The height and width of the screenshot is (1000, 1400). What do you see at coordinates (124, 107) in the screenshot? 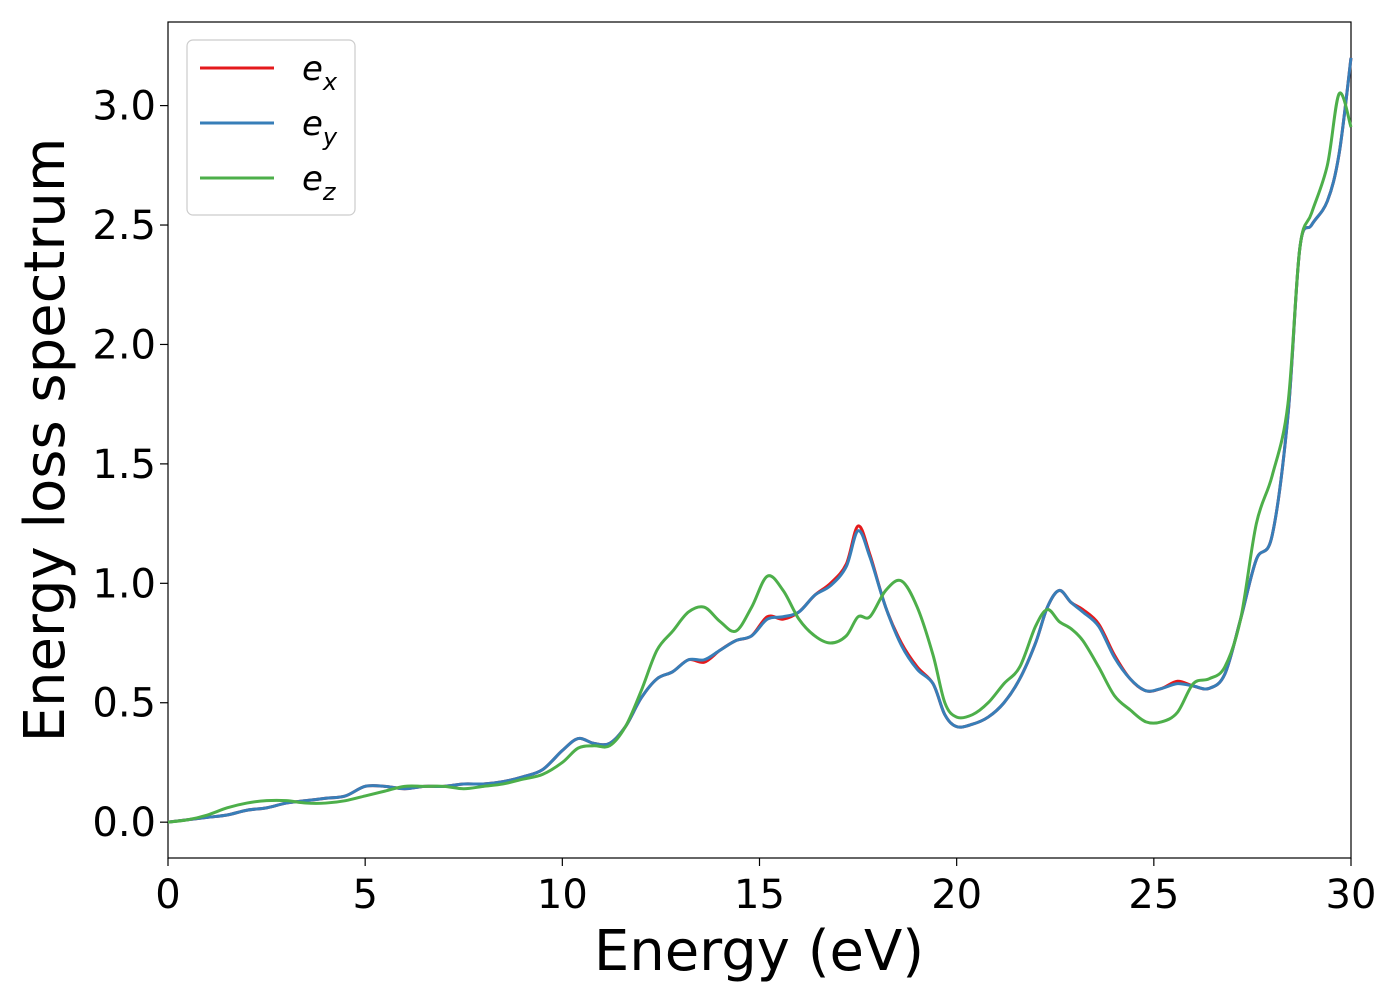
I see `y-tick-label: 3.0` at bounding box center [124, 107].